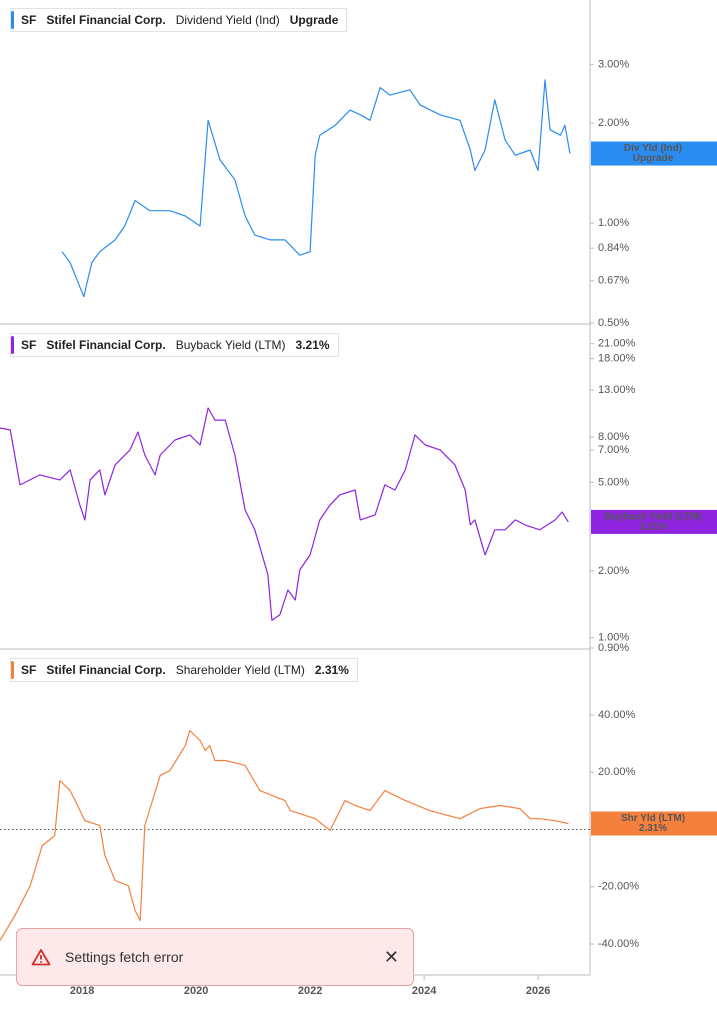  What do you see at coordinates (391, 956) in the screenshot?
I see `close-button: ✕` at bounding box center [391, 956].